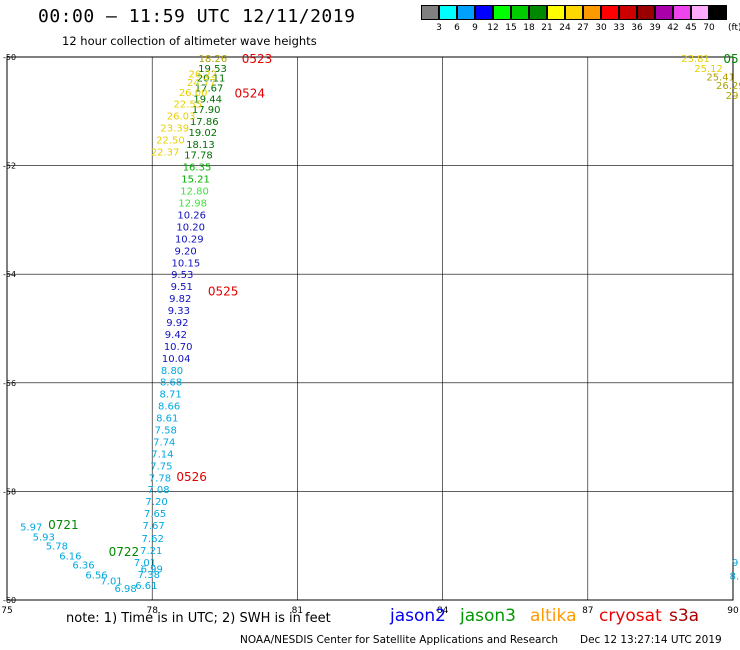 The image size is (740, 650). I want to click on longitude-tick-label: 78, so click(152, 611).